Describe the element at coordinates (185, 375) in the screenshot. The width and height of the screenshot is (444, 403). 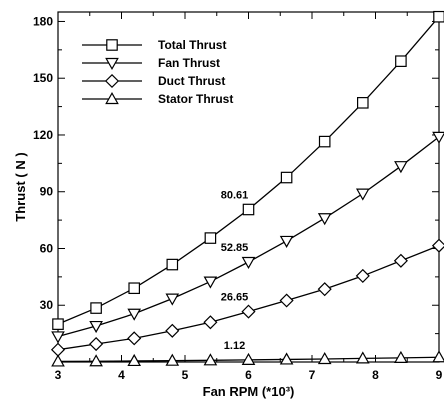
I see `x-tick-label: 5` at that location.